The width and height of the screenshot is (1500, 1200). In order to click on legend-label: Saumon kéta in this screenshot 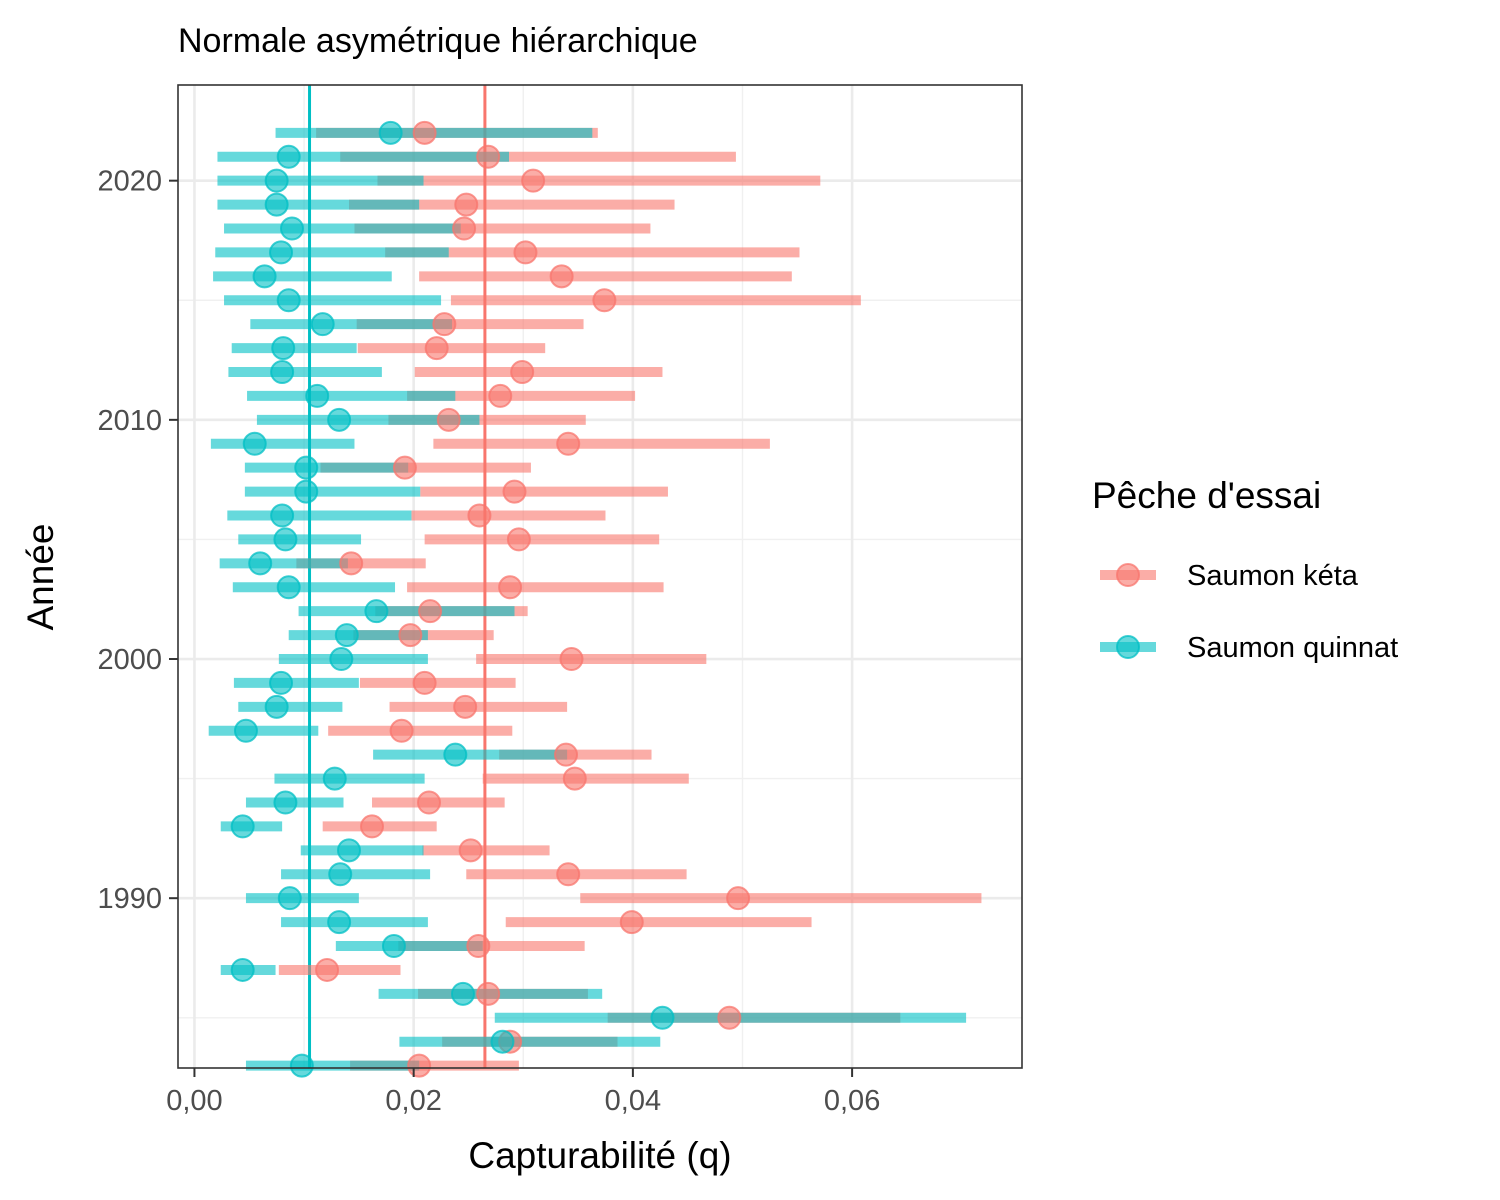, I will do `click(1273, 576)`.